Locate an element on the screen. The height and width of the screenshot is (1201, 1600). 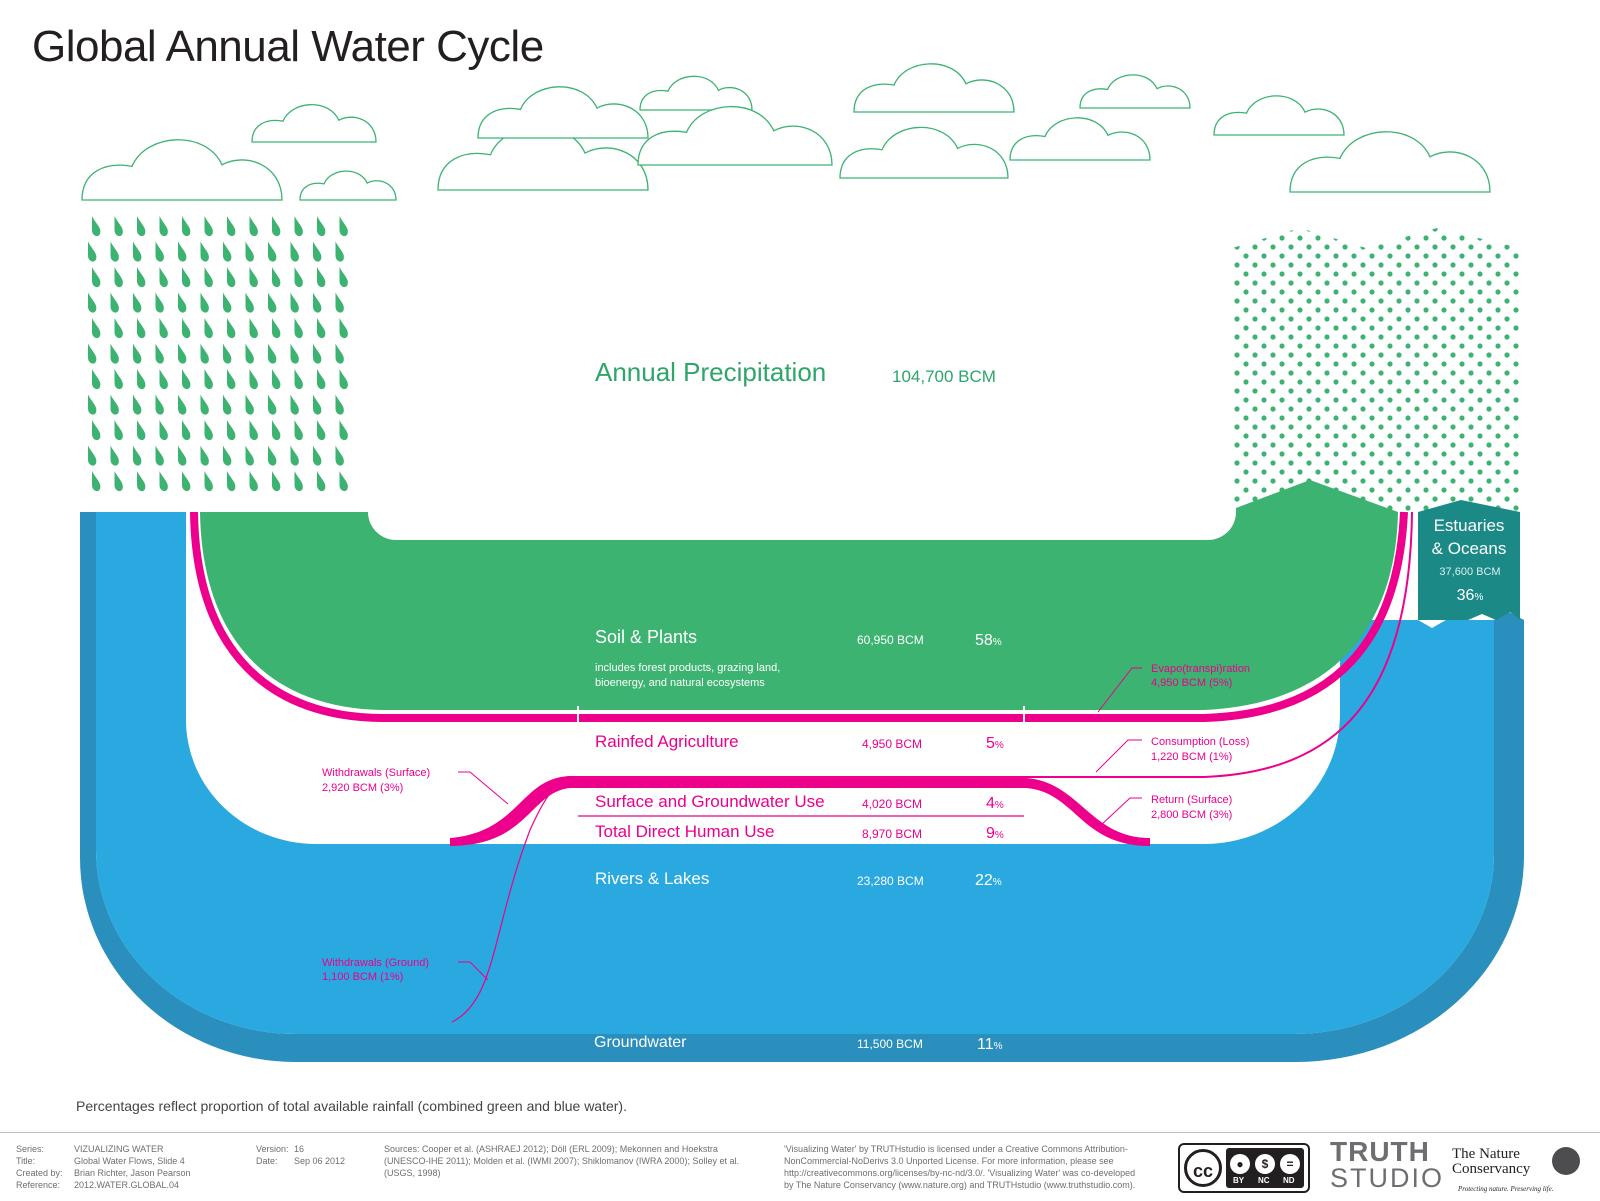
creative-commons-logo: cc ● $ = BY NC ND is located at coordinates (1244, 1168).